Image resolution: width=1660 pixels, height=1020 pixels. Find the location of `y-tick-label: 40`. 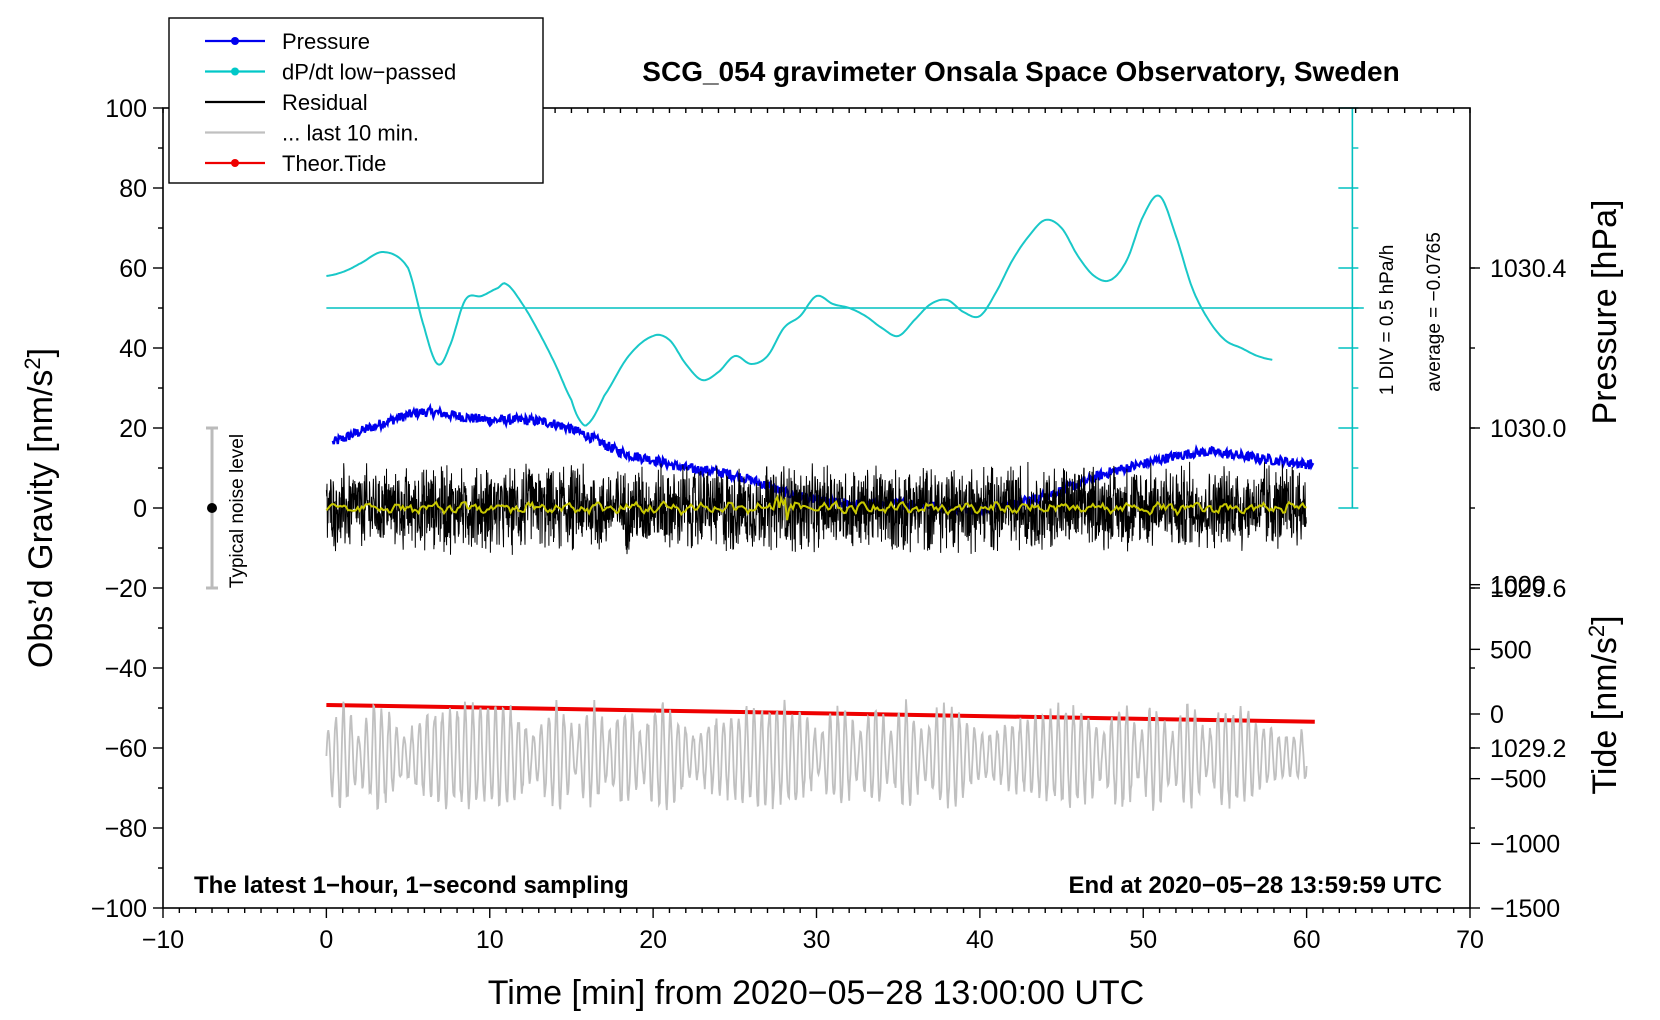

y-tick-label: 40 is located at coordinates (133, 349).